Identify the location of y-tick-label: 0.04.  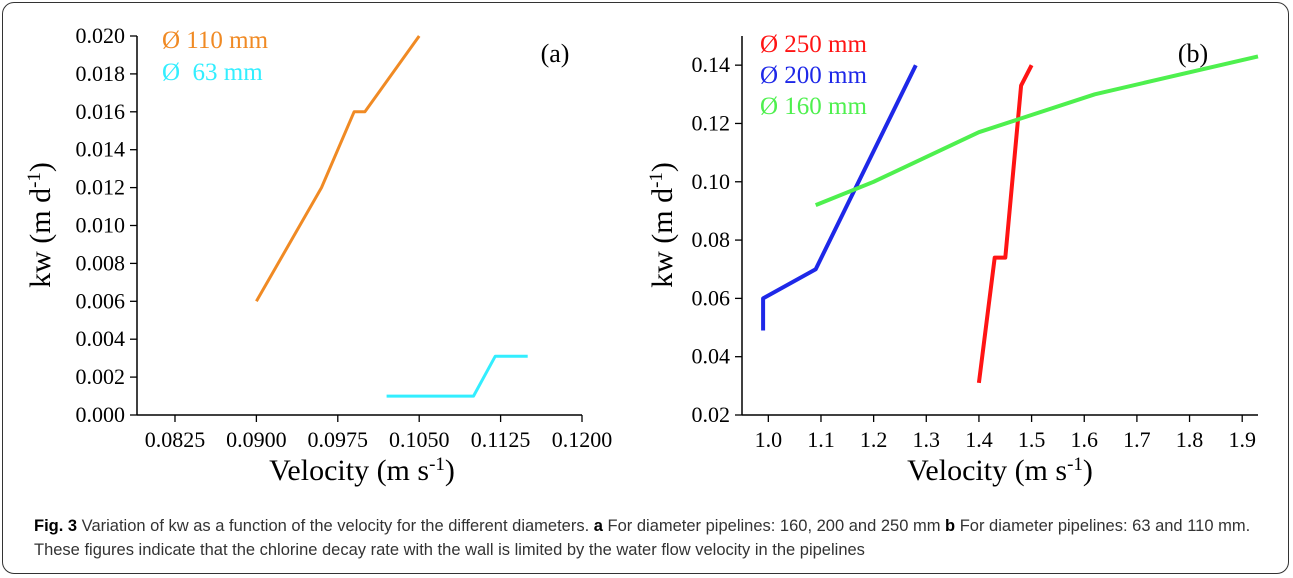
(711, 356).